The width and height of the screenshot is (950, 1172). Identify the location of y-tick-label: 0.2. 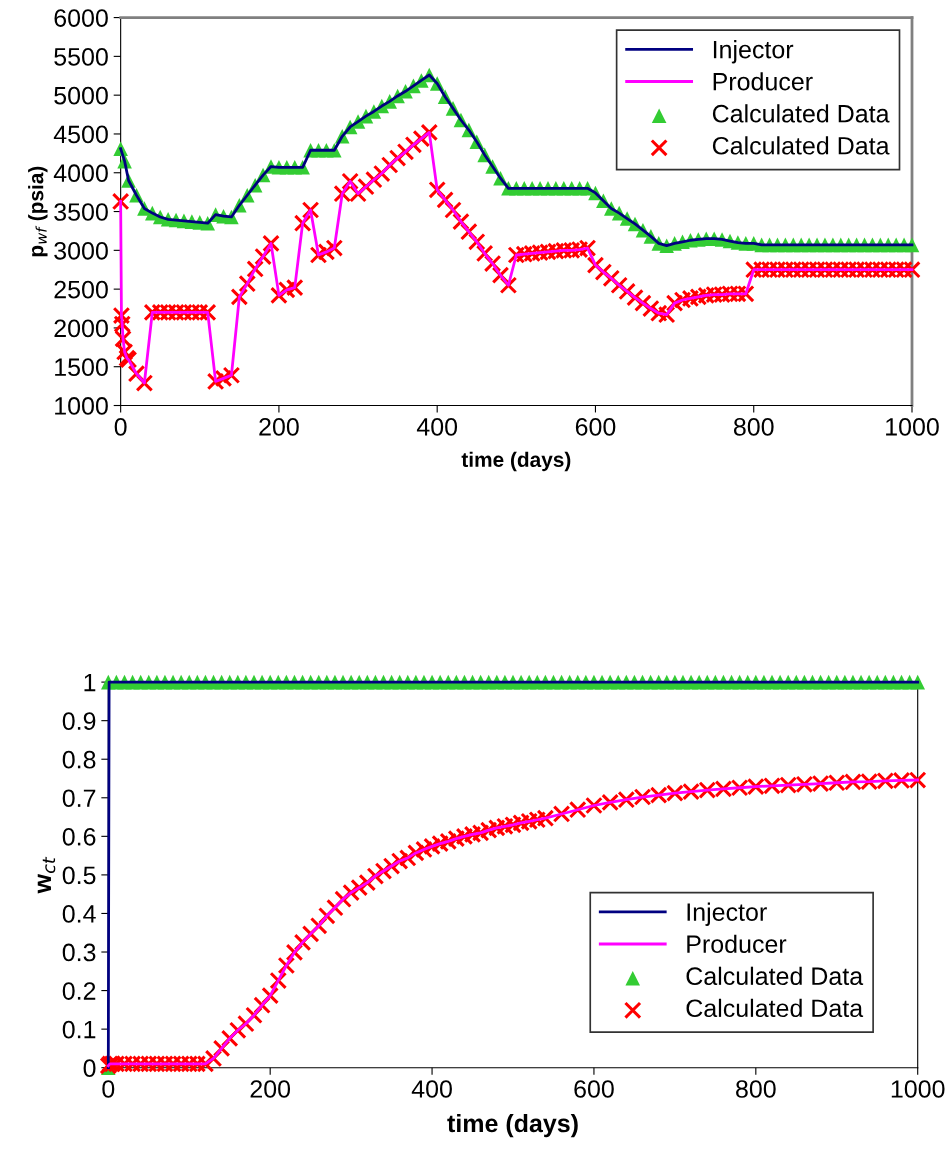
(79, 991).